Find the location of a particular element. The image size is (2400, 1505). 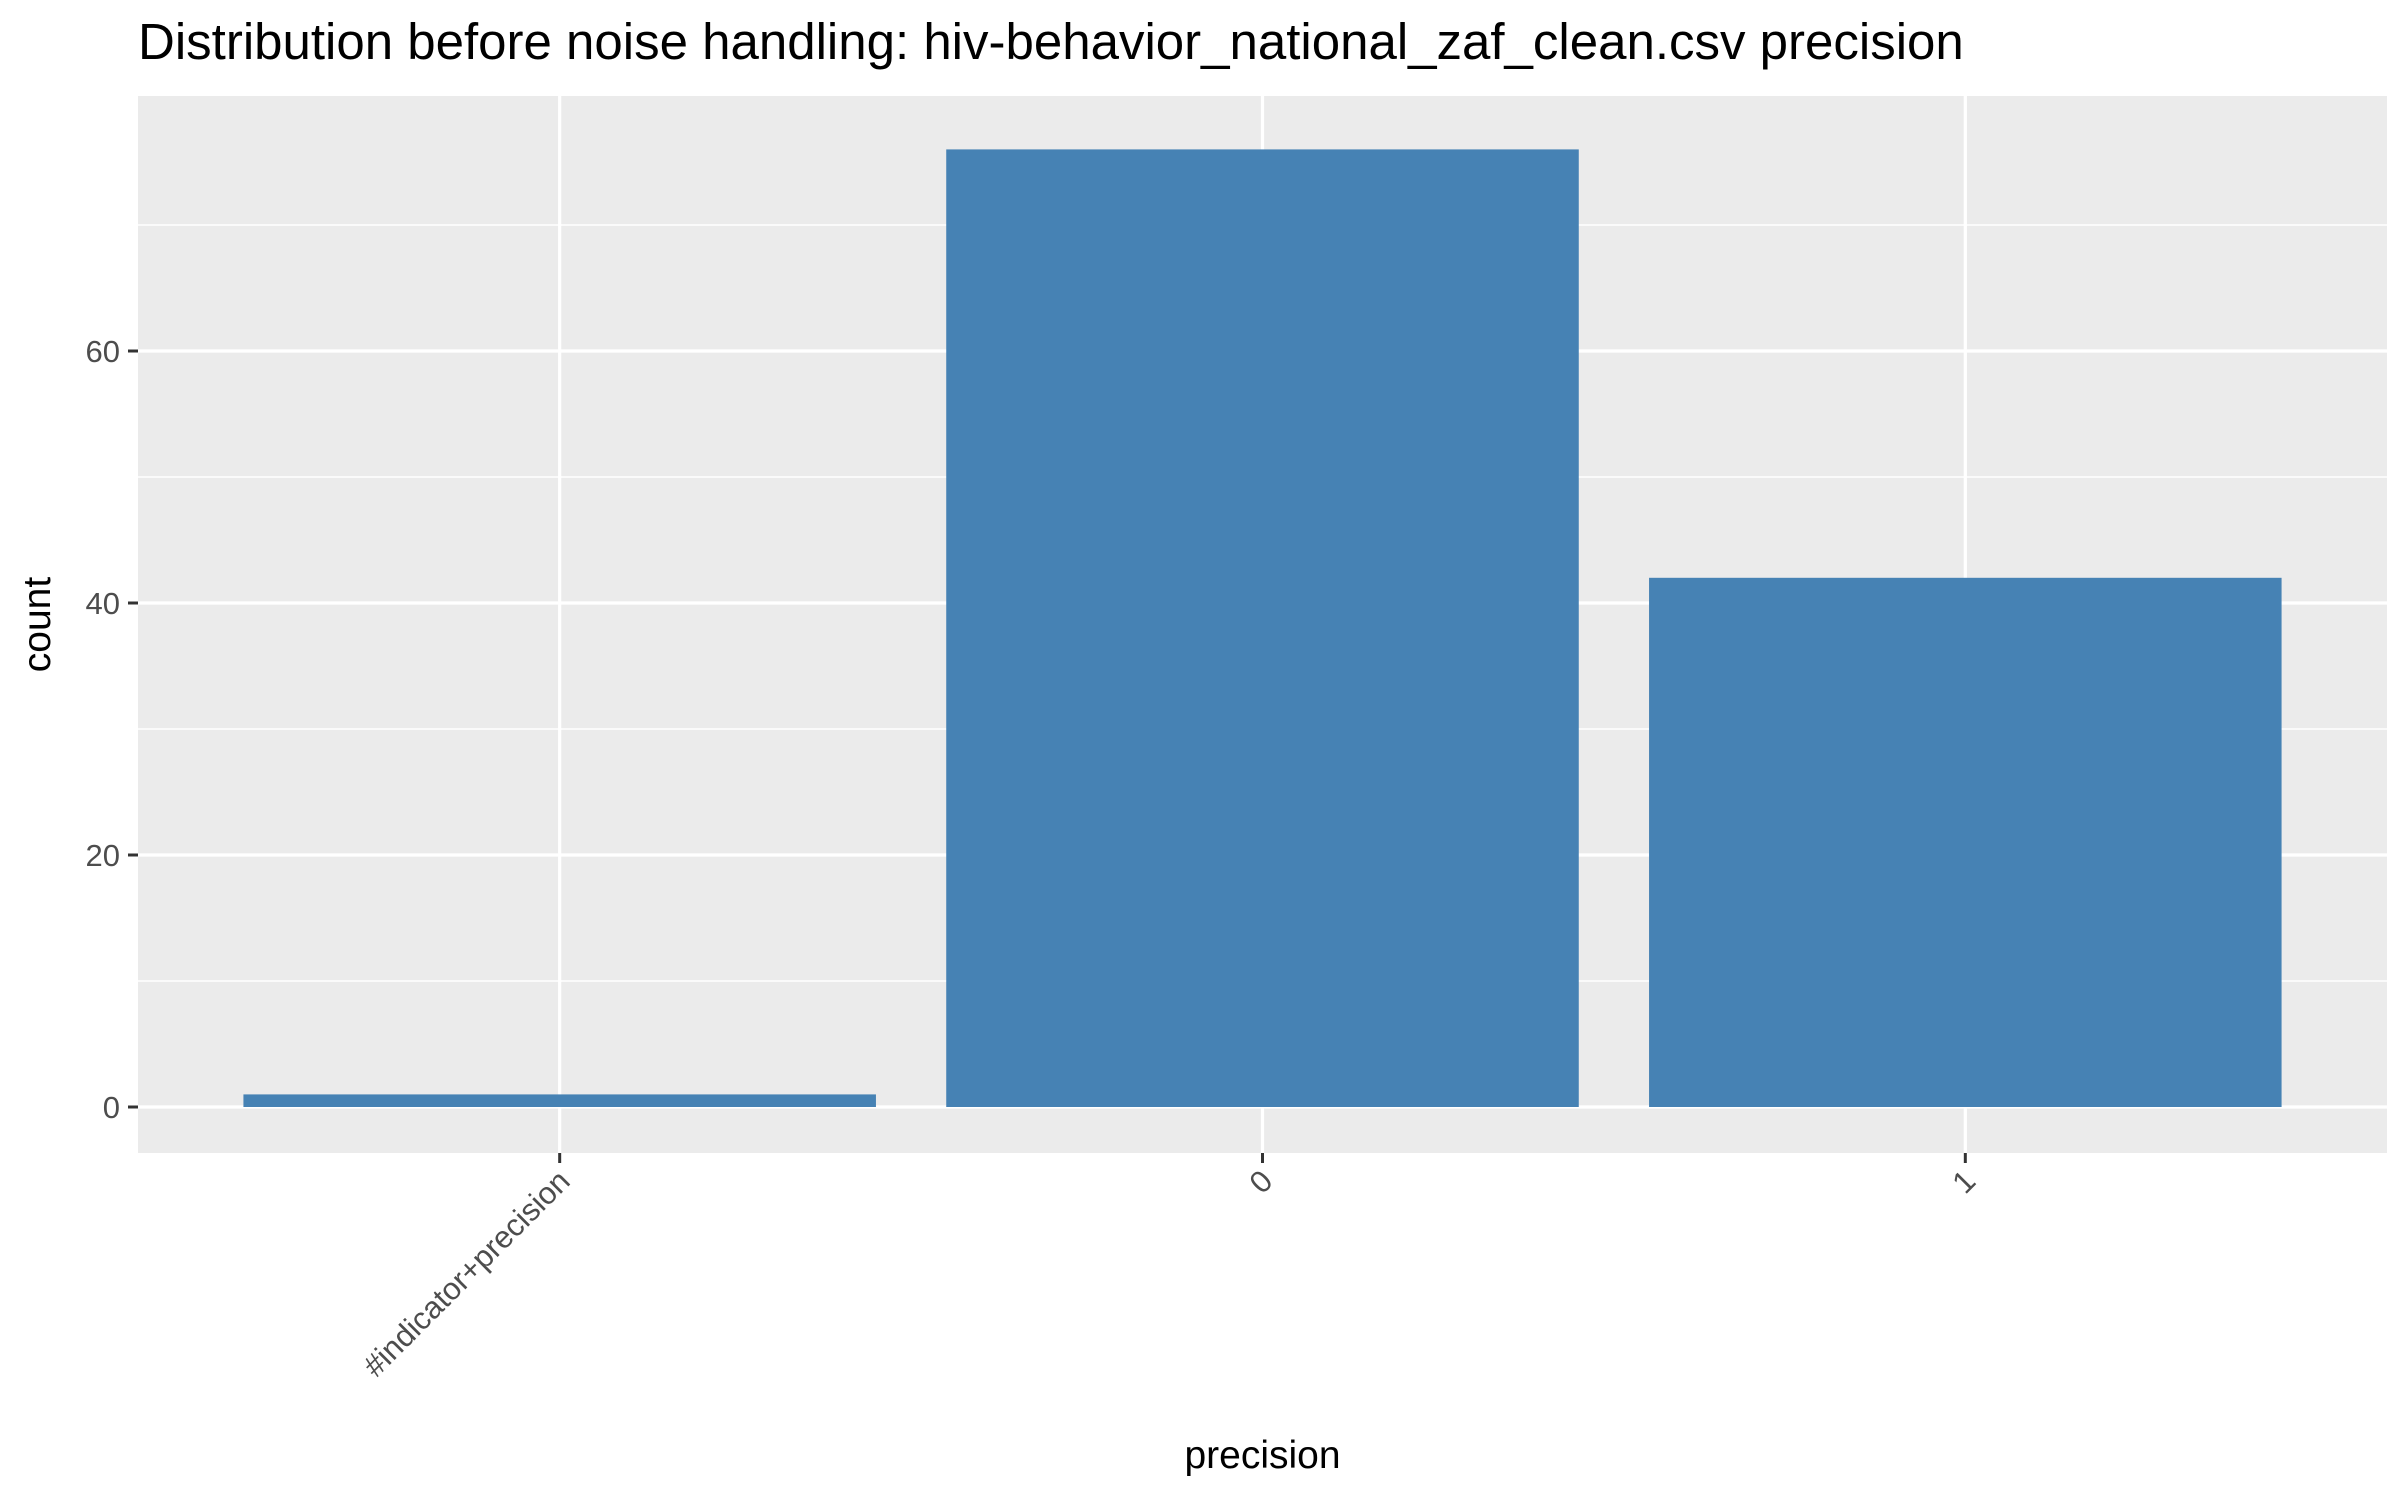

y-axis-title: count is located at coordinates (37, 625).